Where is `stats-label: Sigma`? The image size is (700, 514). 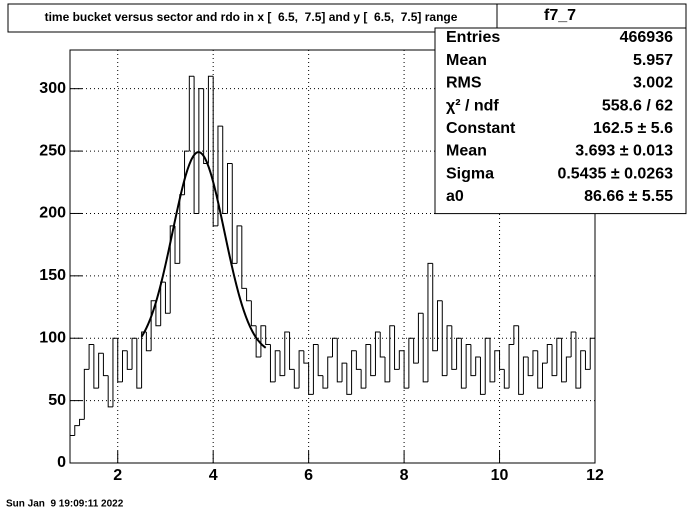
stats-label: Sigma is located at coordinates (470, 173).